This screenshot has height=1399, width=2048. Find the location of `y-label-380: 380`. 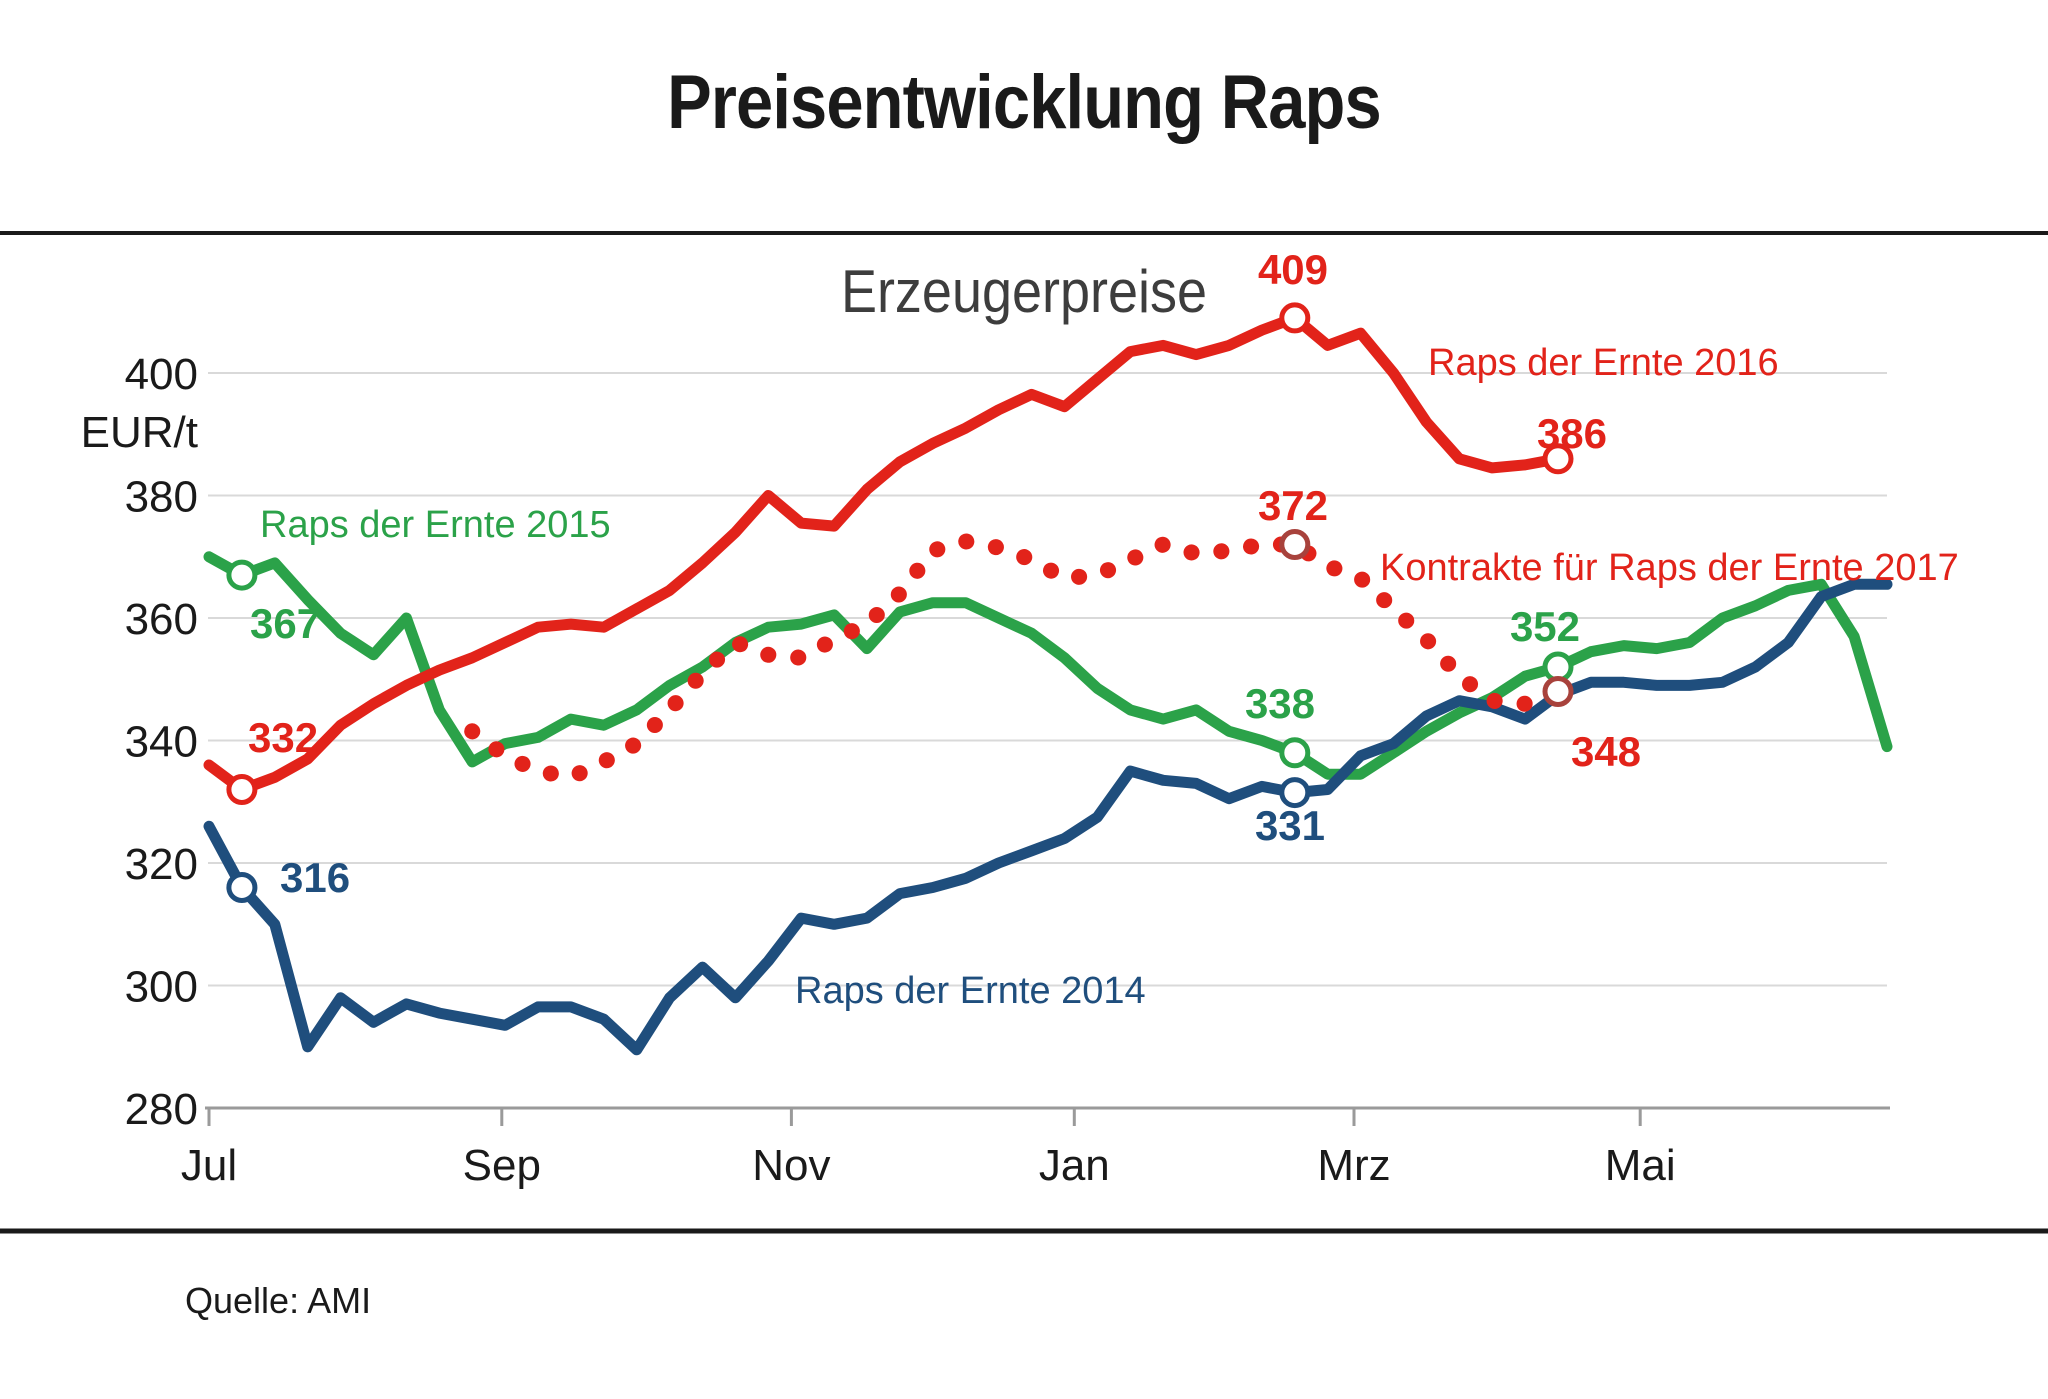

y-label-380: 380 is located at coordinates (161, 497).